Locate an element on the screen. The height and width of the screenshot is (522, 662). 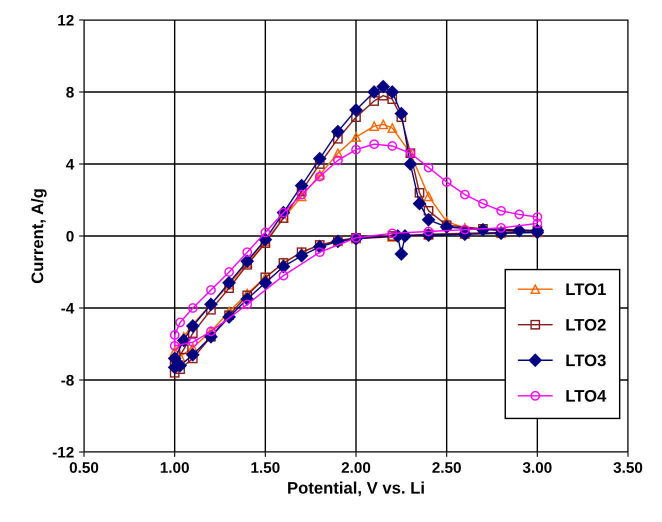
y-axis-title: Current, A/g is located at coordinates (39, 236).